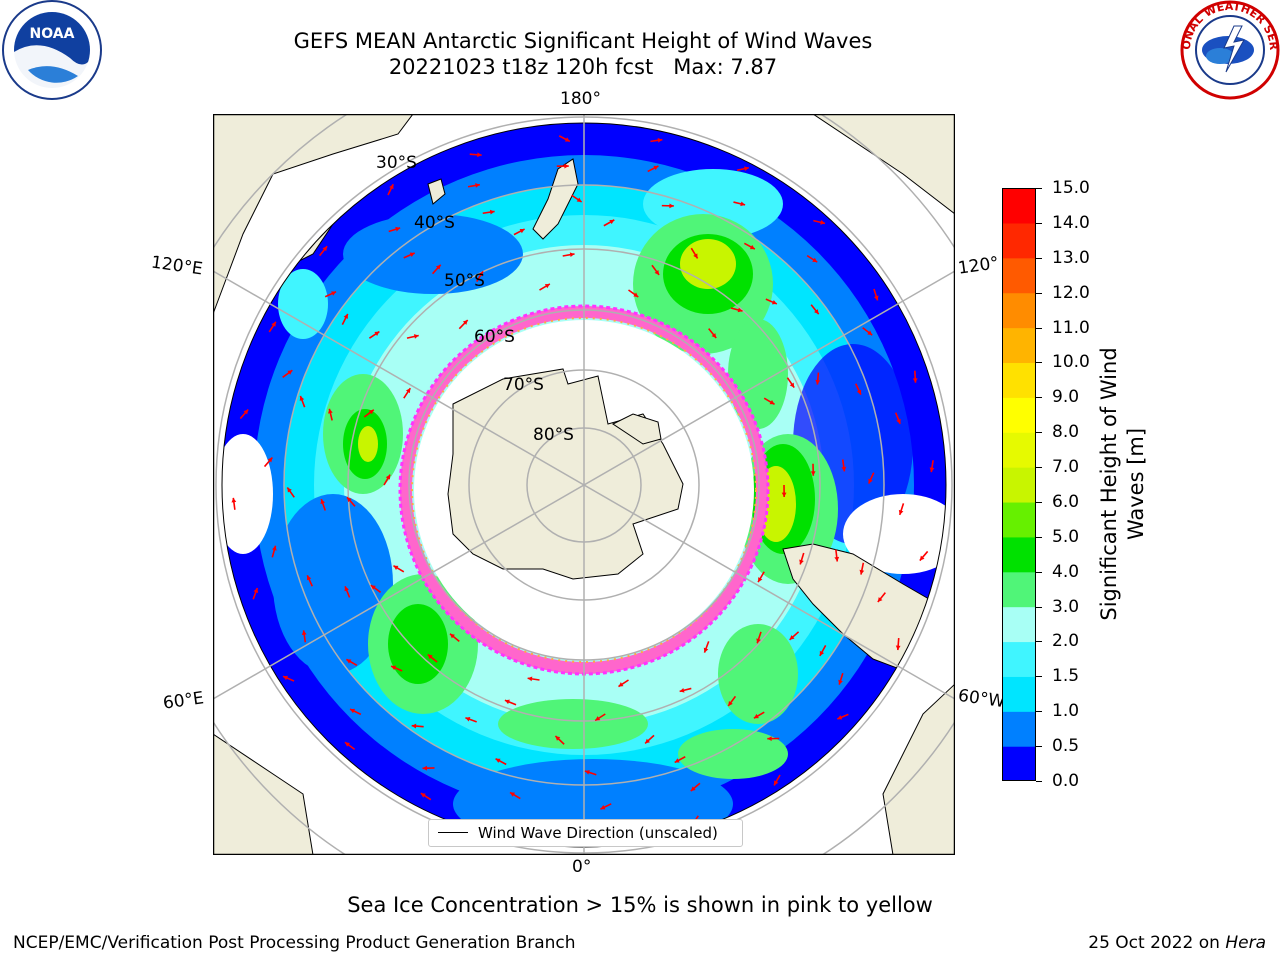  What do you see at coordinates (1066, 501) in the screenshot?
I see `colorbar-tick-label: 6.0` at bounding box center [1066, 501].